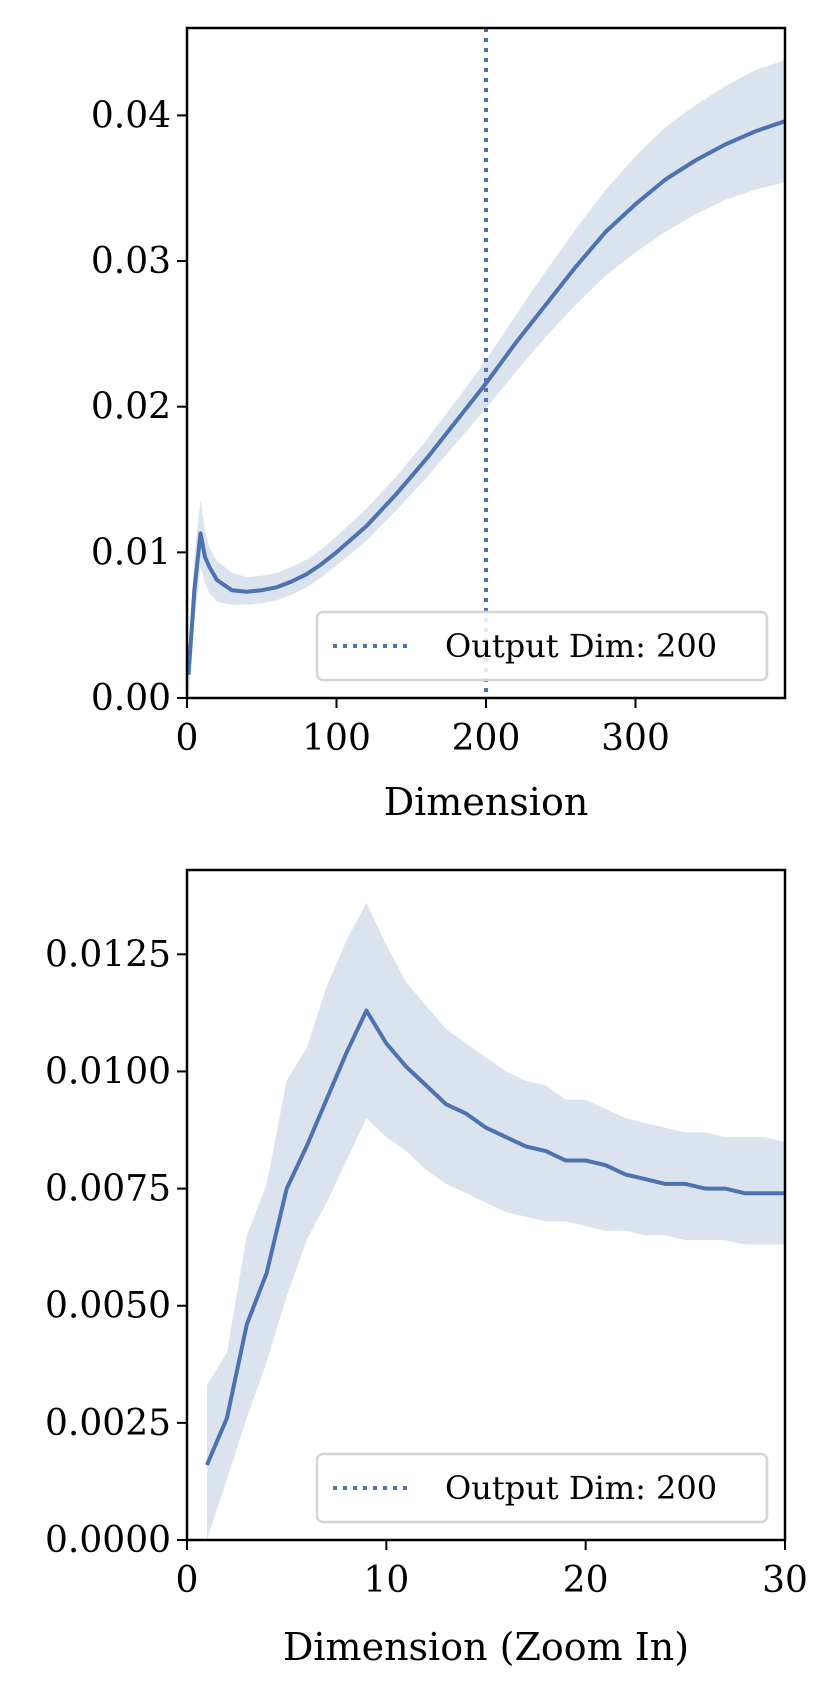  I want to click on y-tick-label: 0.03, so click(131, 261).